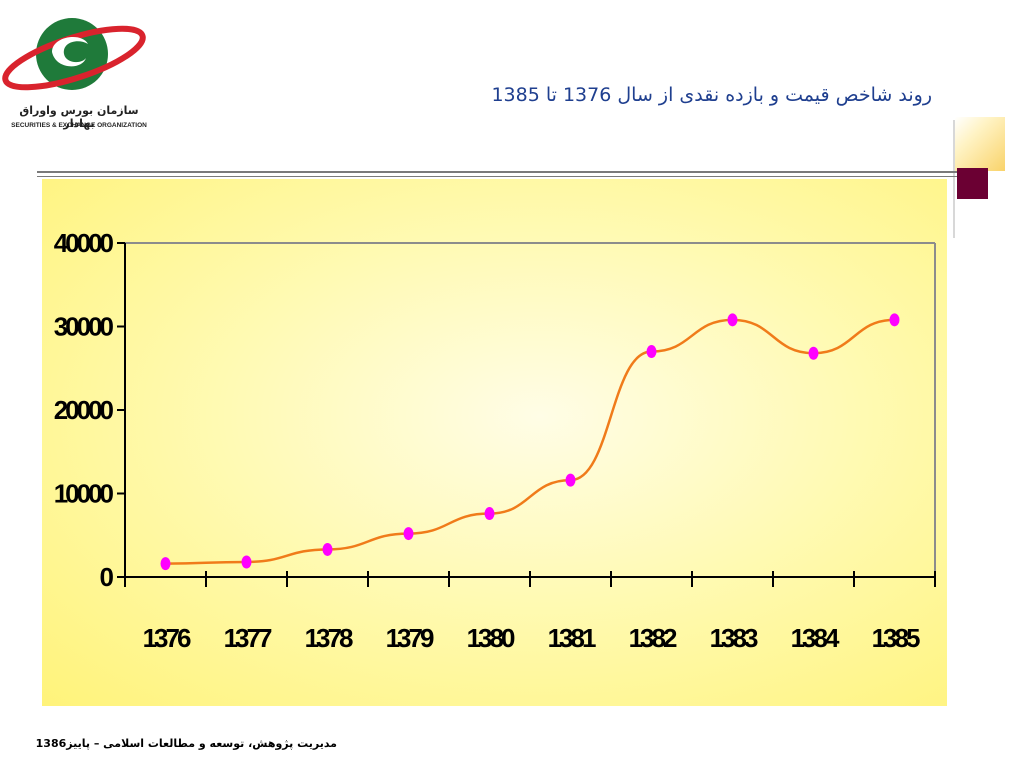 This screenshot has width=1024, height=768. Describe the element at coordinates (84, 243) in the screenshot. I see `y-tick-label: 40000` at that location.